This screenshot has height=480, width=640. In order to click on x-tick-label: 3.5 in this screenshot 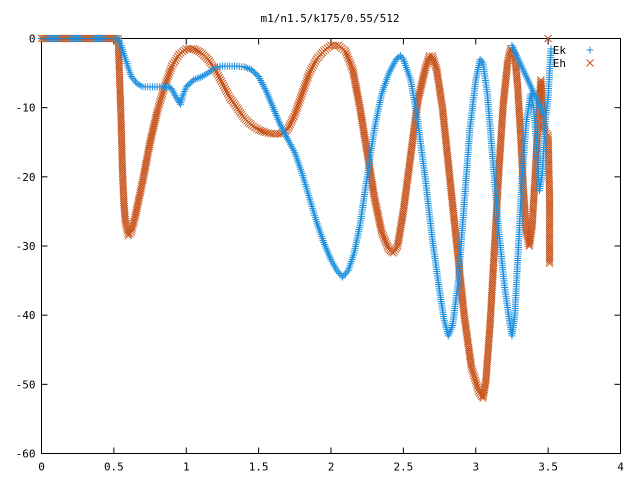, I will do `click(548, 467)`.